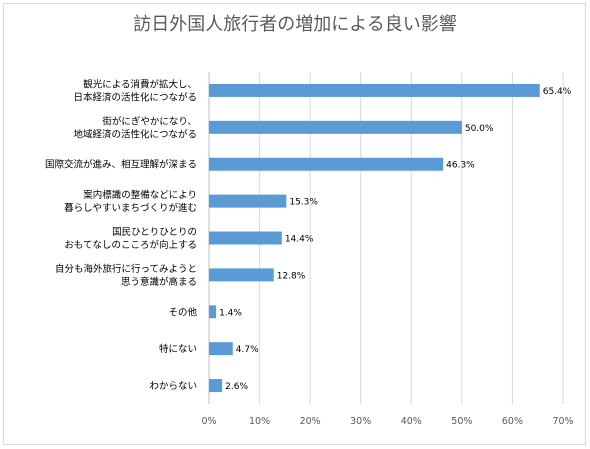 The width and height of the screenshot is (590, 449). Describe the element at coordinates (291, 276) in the screenshot. I see `data-label: 12.8%` at that location.